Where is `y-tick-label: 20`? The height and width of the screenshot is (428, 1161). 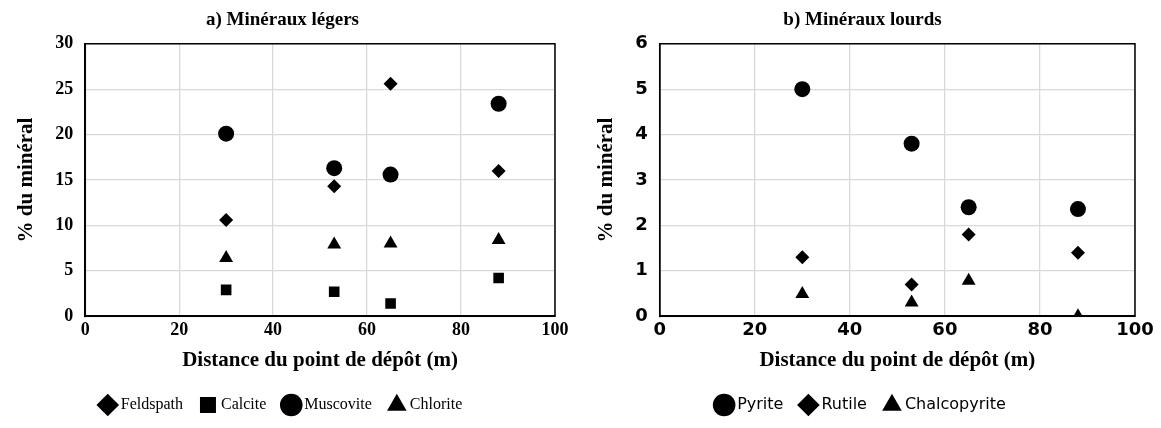
y-tick-label: 20 is located at coordinates (64, 133).